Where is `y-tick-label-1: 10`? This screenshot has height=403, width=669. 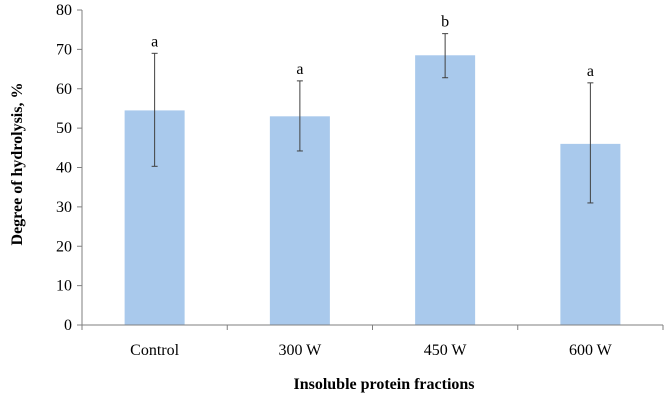 y-tick-label-1: 10 is located at coordinates (64, 286).